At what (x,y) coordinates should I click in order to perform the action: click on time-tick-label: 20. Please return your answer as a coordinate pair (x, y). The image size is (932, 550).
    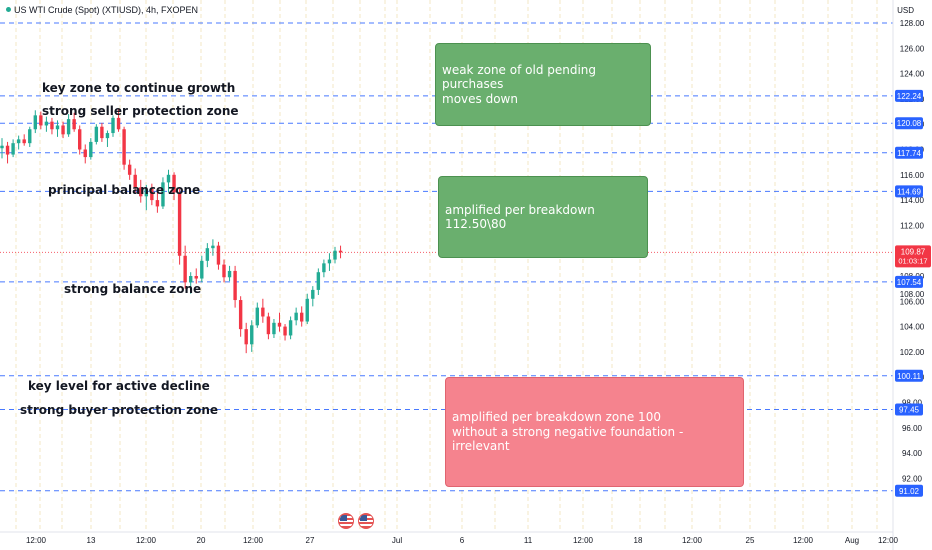
    Looking at the image, I should click on (201, 540).